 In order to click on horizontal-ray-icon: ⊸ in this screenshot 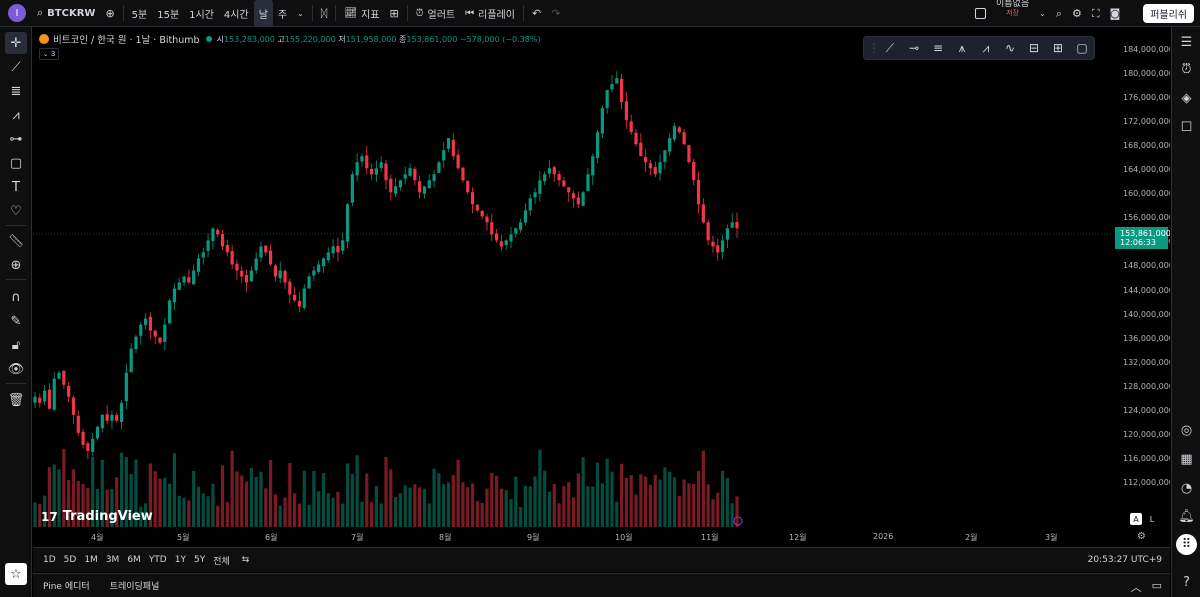, I will do `click(914, 48)`.